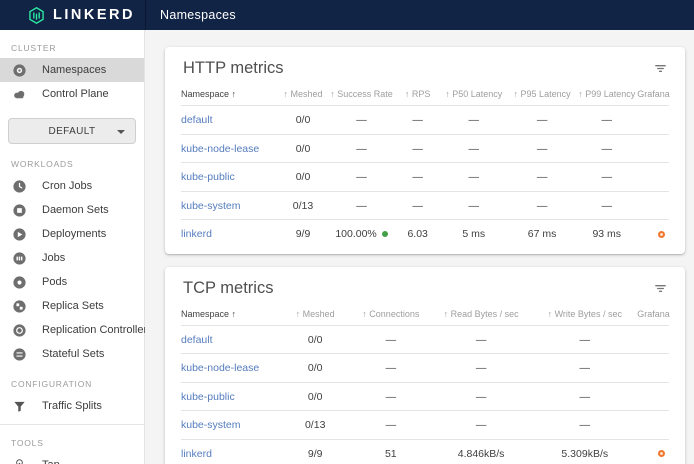  Describe the element at coordinates (390, 396) in the screenshot. I see `connections-value: —` at that location.